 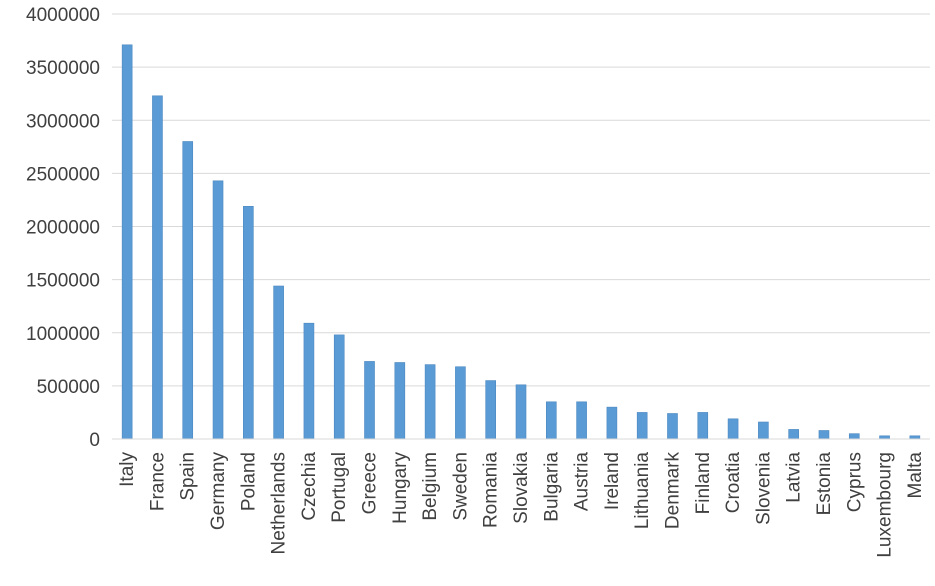 What do you see at coordinates (188, 290) in the screenshot?
I see `bar-spain` at bounding box center [188, 290].